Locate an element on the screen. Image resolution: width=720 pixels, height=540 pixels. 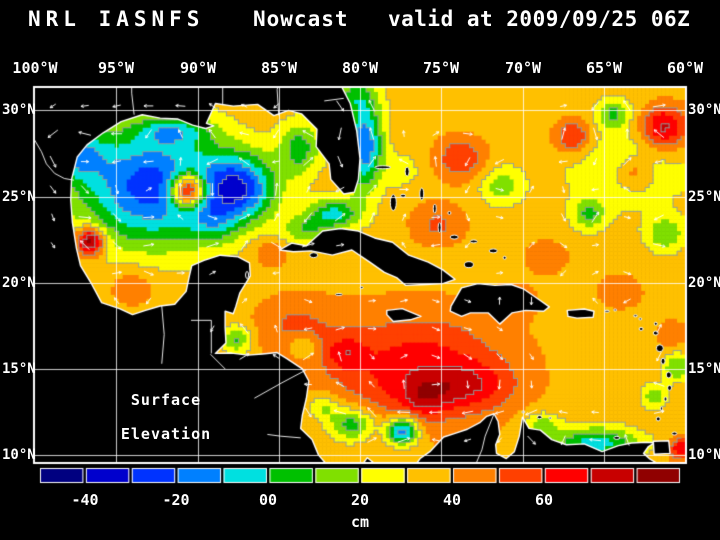
lat-tick-label-left: 25°N is located at coordinates (19, 197).